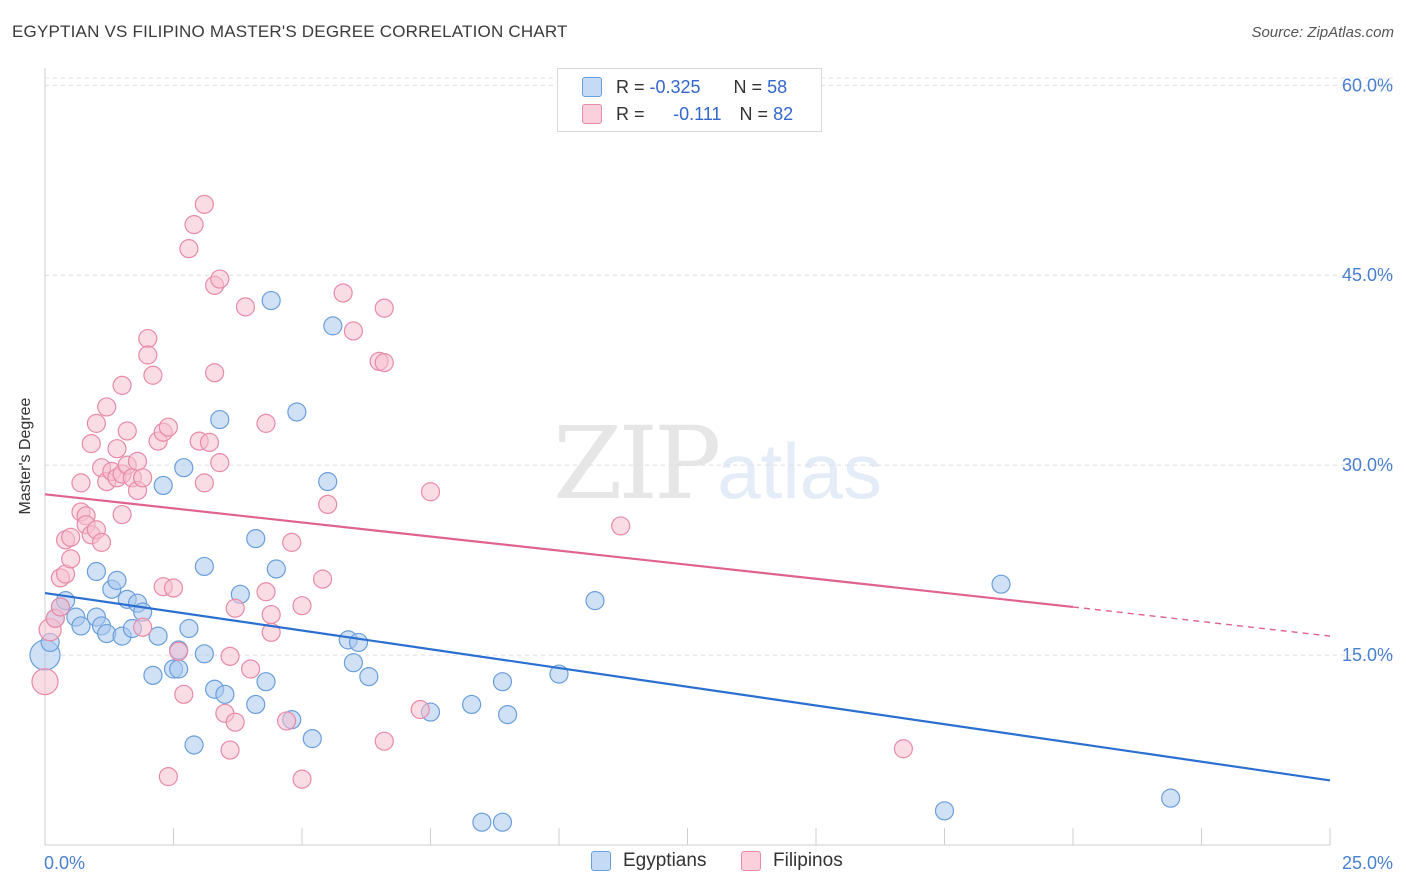 The image size is (1406, 892). What do you see at coordinates (665, 860) in the screenshot?
I see `egyptians-legend-label: Egyptians` at bounding box center [665, 860].